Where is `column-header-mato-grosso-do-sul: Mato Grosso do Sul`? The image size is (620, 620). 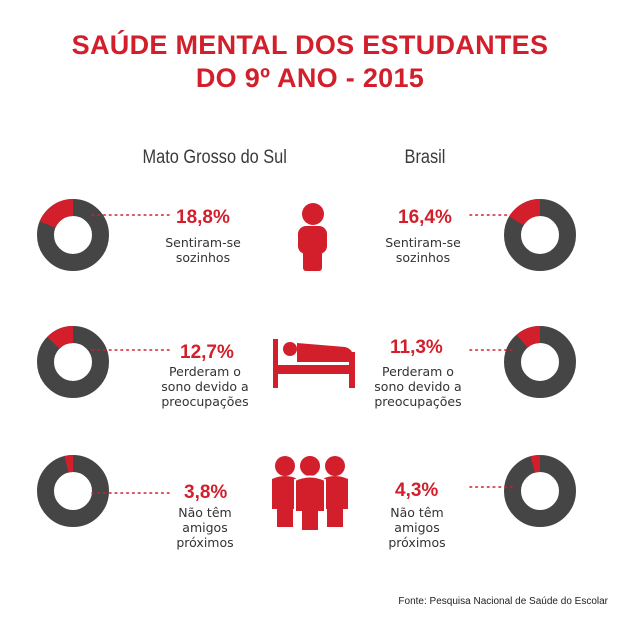 column-header-mato-grosso-do-sul: Mato Grosso do Sul is located at coordinates (214, 157).